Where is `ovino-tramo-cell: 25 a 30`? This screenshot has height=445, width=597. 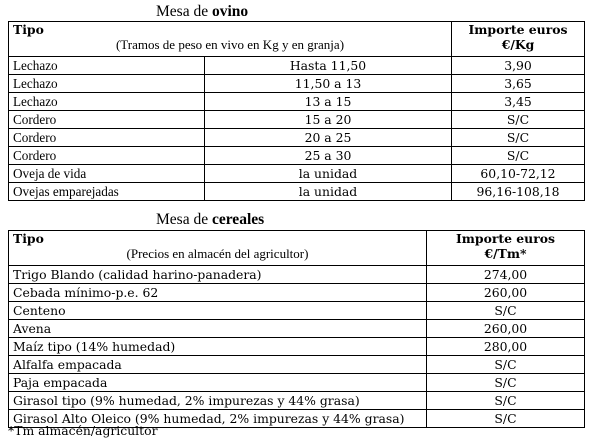
ovino-tramo-cell: 25 a 30 is located at coordinates (328, 155).